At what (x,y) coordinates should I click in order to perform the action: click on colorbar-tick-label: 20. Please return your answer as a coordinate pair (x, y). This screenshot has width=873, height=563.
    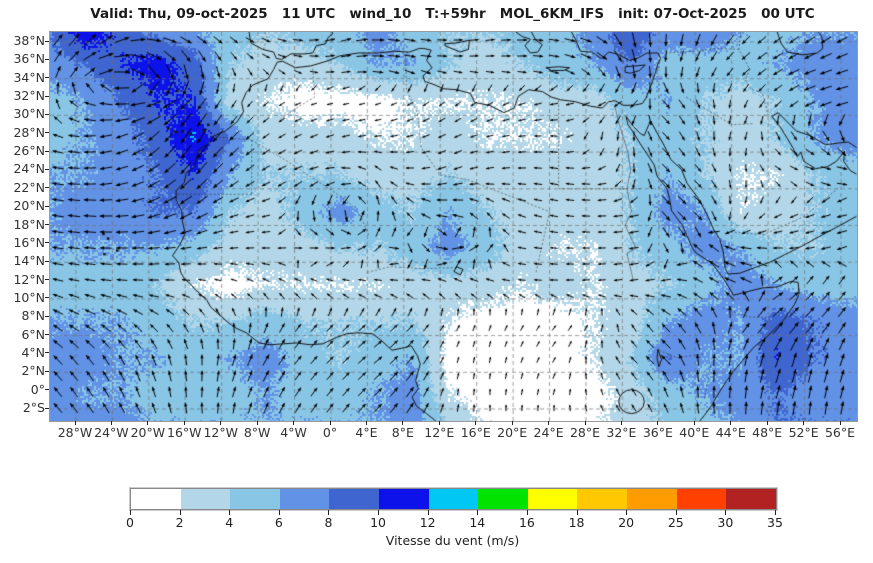
    Looking at the image, I should click on (626, 522).